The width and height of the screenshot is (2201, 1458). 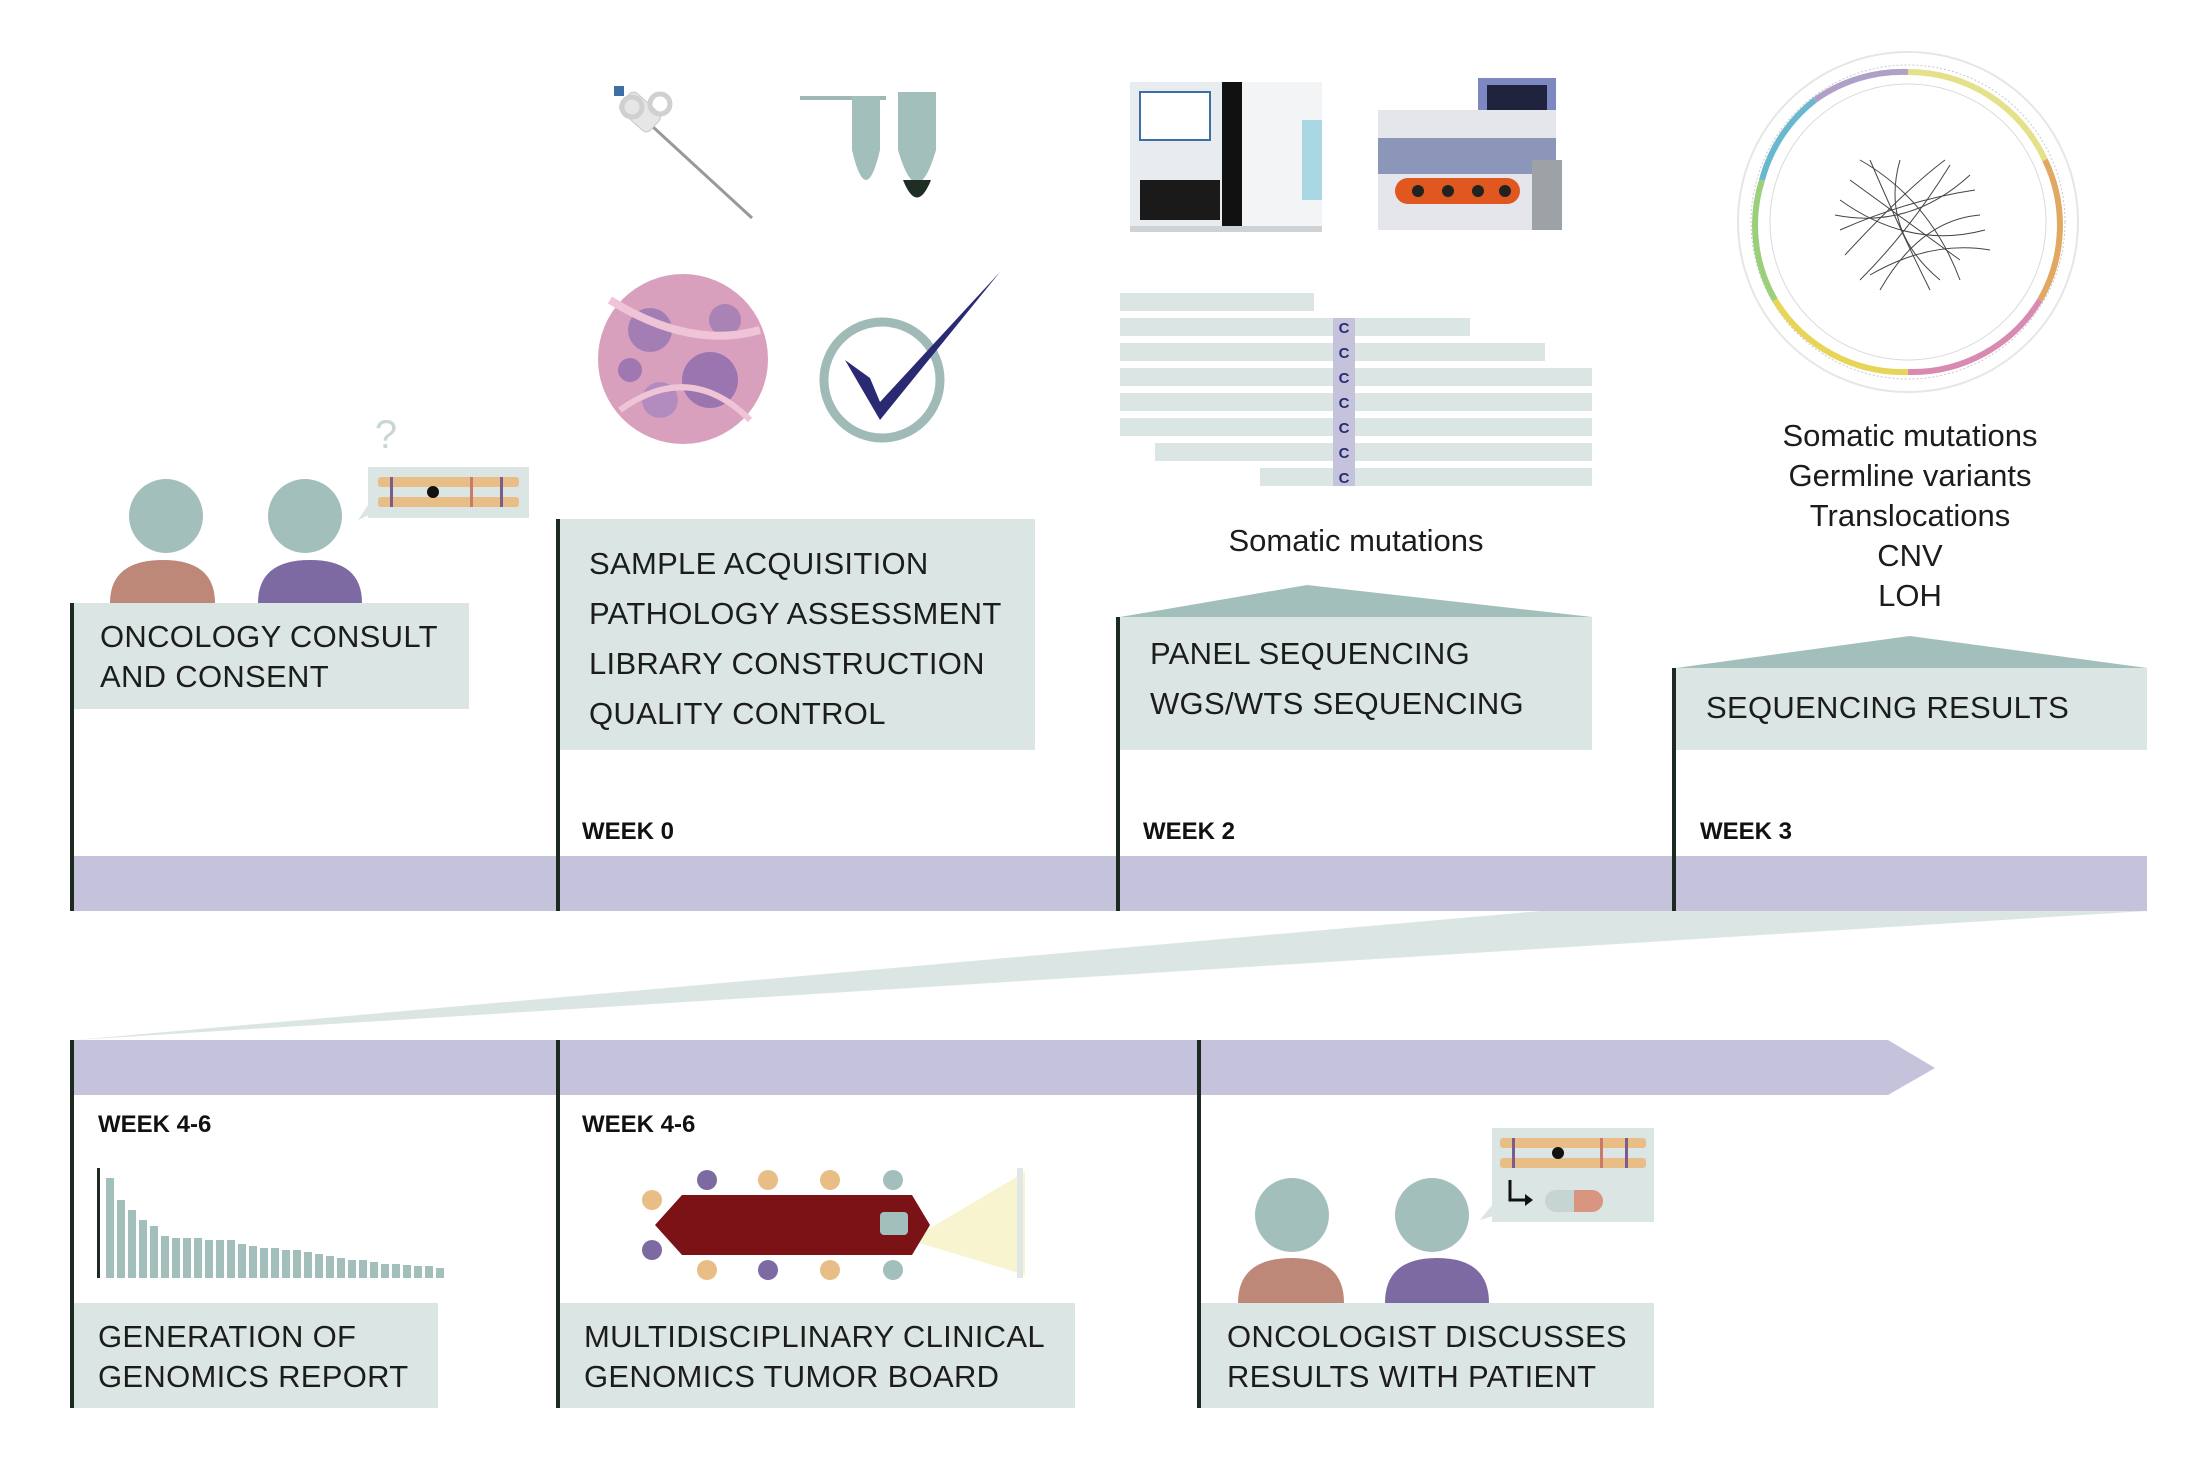 What do you see at coordinates (1910, 555) in the screenshot?
I see `results-caption-4: CNV` at bounding box center [1910, 555].